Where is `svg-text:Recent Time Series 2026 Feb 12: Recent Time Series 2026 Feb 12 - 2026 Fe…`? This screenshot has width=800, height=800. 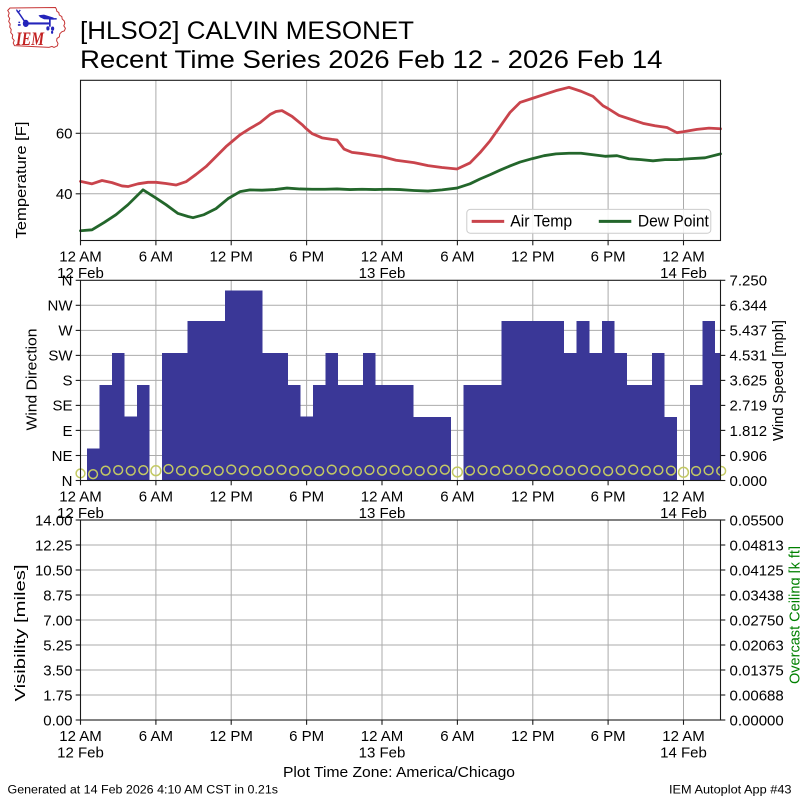
svg-text:Recent Time Series 2026 Feb 12: Recent Time Series 2026 Feb 12 - 2026 Fe… is located at coordinates (371, 60).